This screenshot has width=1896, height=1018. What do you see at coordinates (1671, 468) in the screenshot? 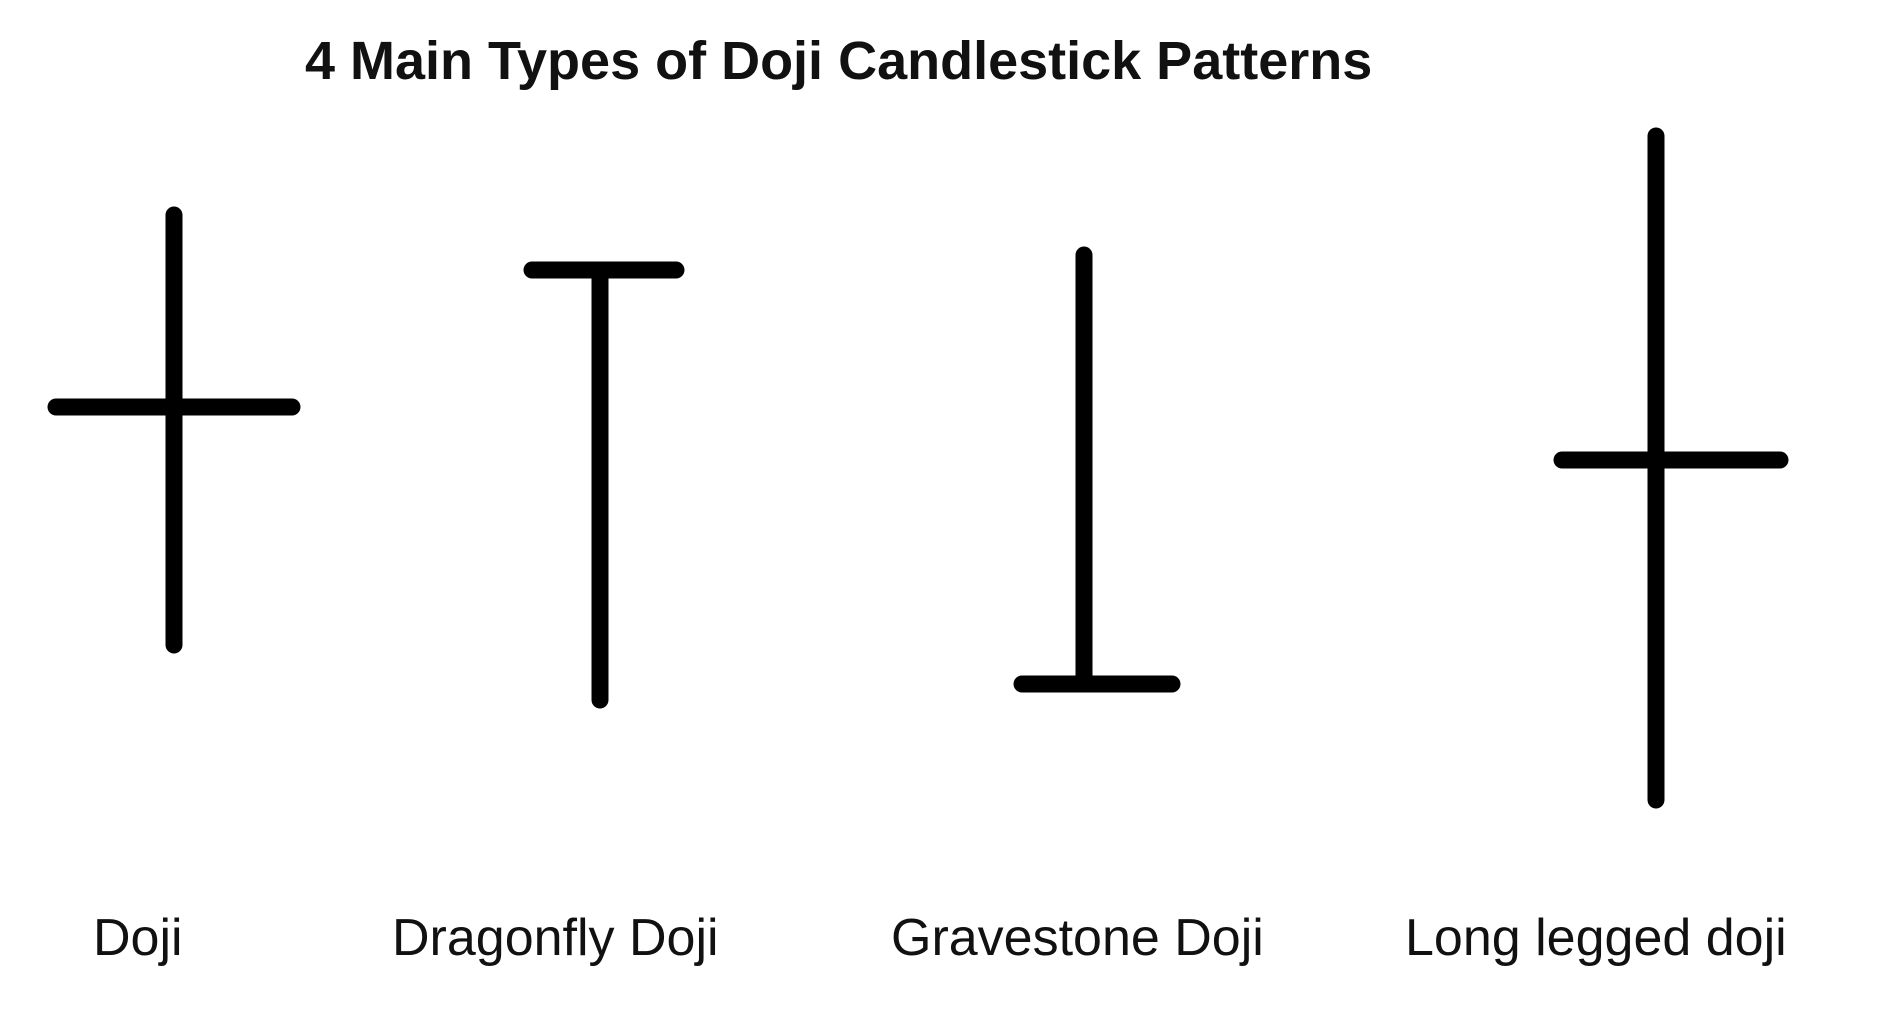
I see `long-legged-doji-symbol` at bounding box center [1671, 468].